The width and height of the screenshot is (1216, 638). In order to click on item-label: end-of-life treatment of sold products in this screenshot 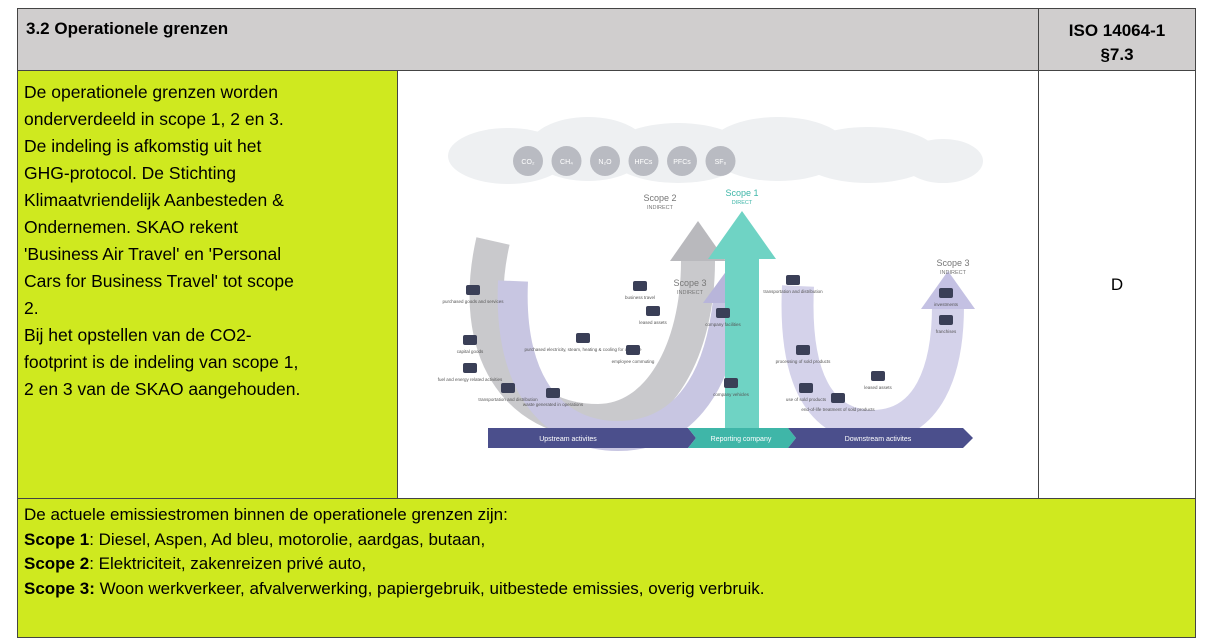, I will do `click(838, 409)`.